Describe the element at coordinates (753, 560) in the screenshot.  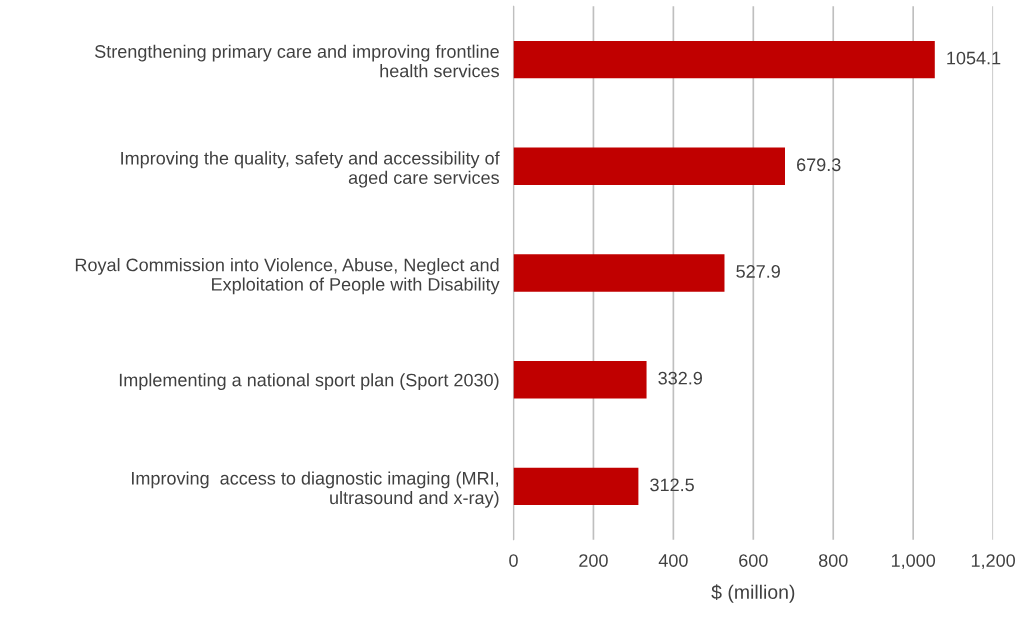
I see `x-tick-label: 600` at that location.